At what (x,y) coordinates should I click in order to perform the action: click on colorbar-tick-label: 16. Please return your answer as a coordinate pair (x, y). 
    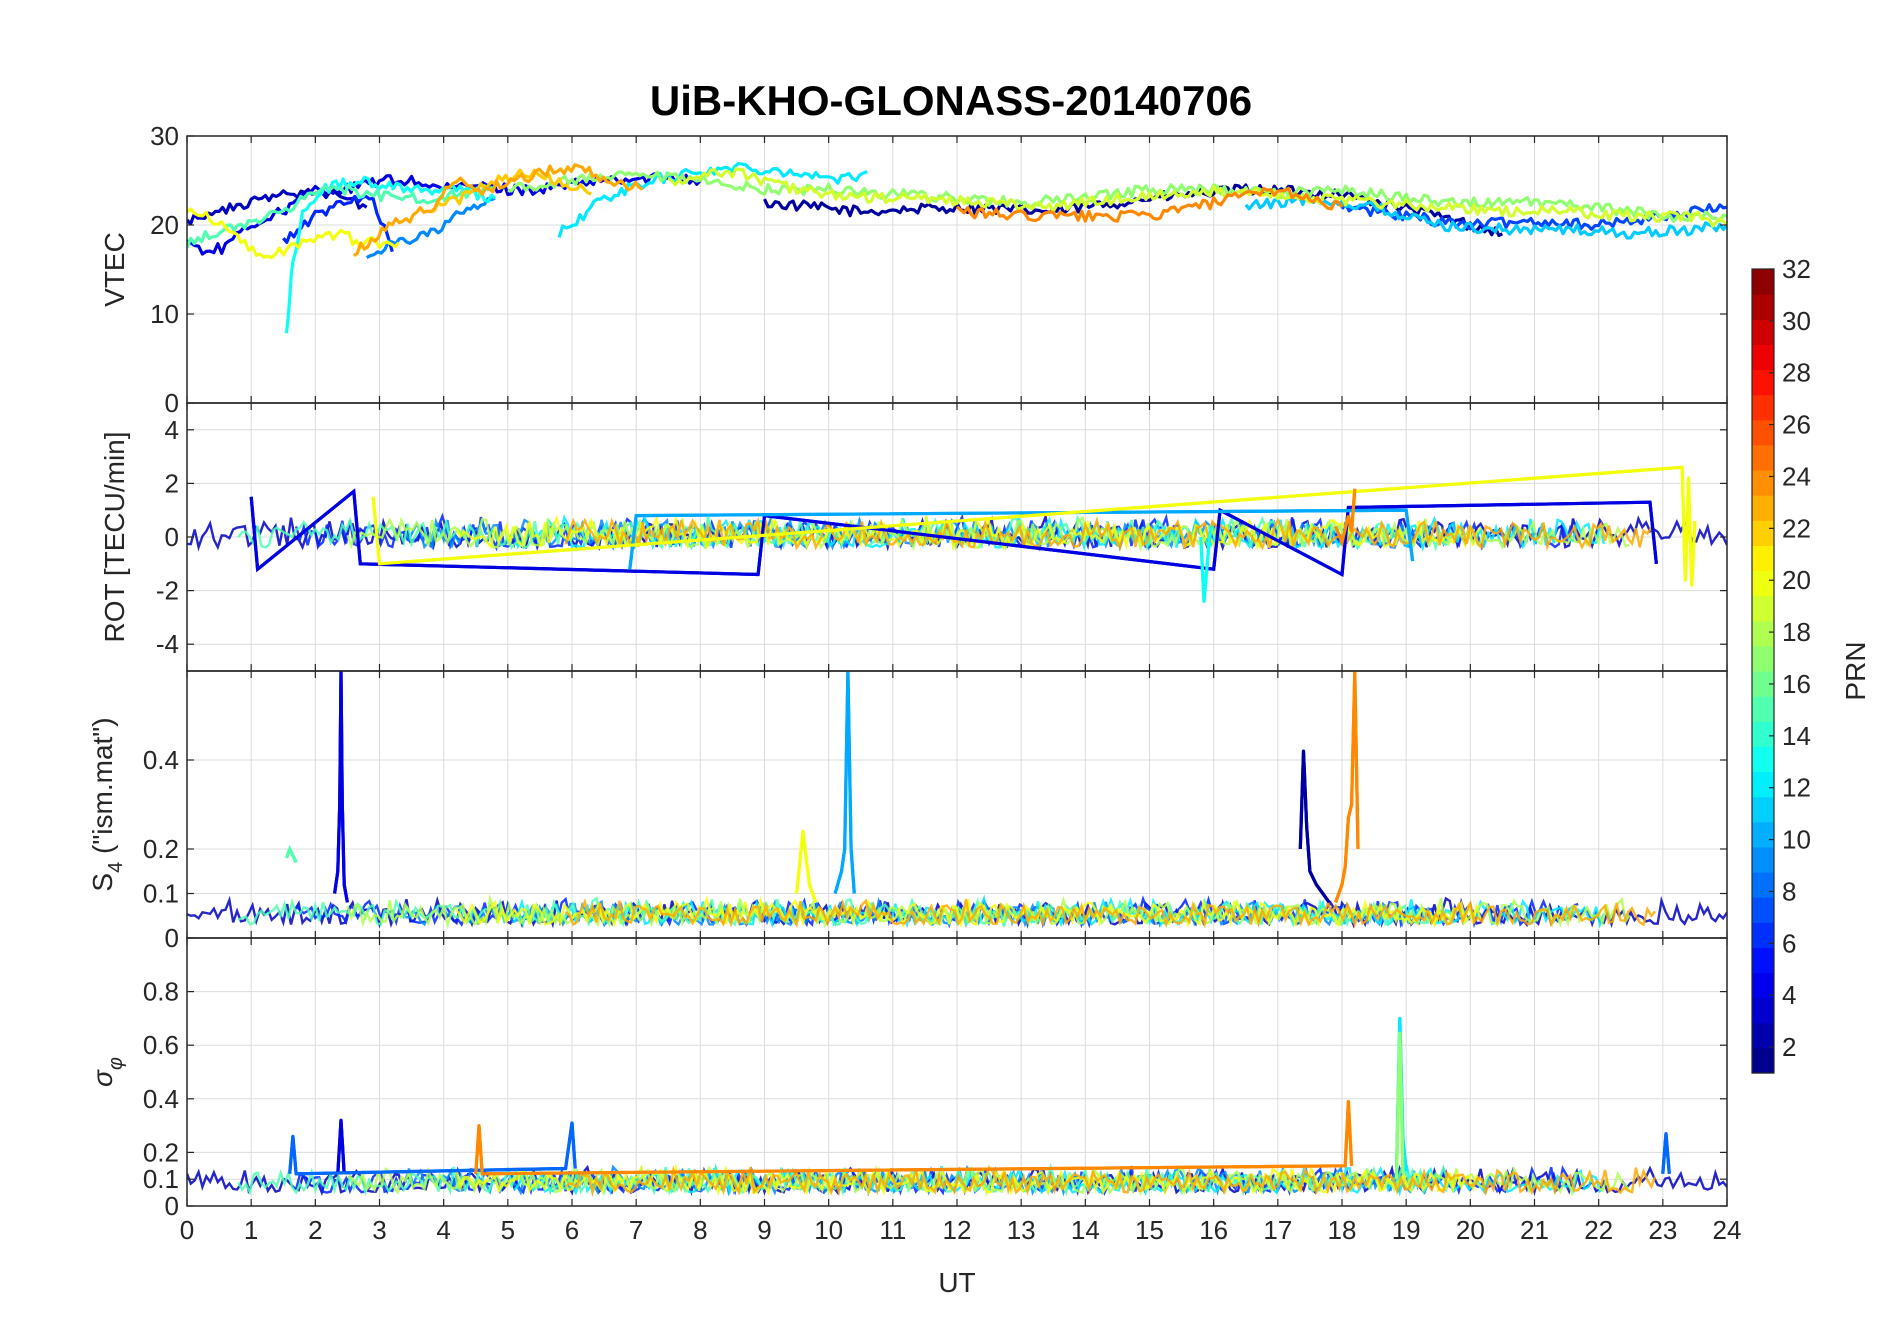
    Looking at the image, I should click on (1796, 684).